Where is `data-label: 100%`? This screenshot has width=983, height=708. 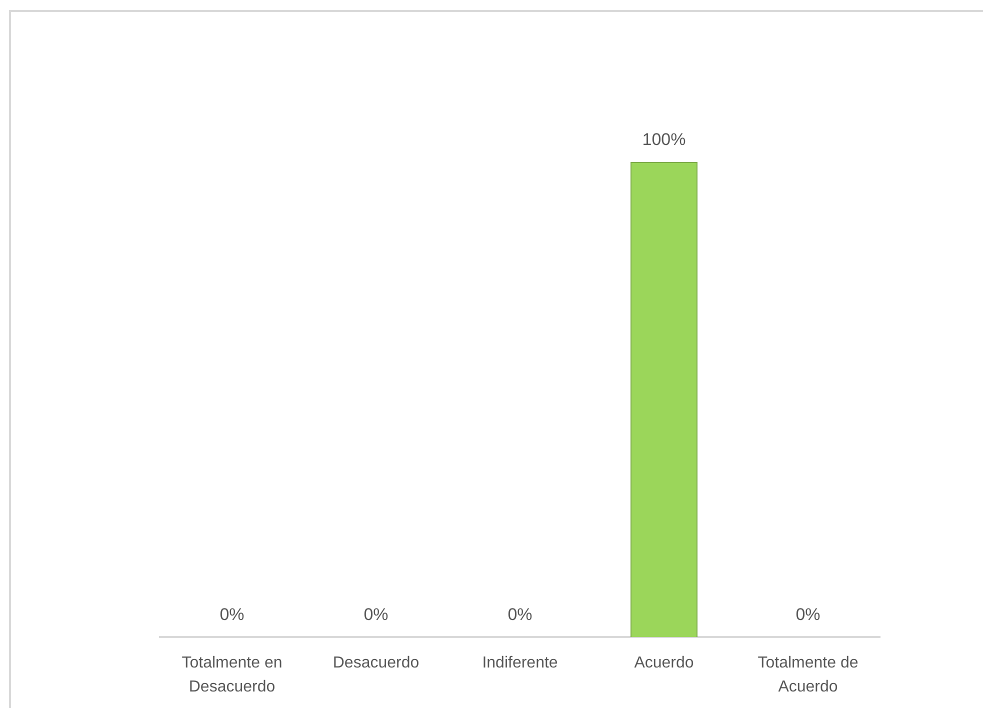 data-label: 100% is located at coordinates (664, 140).